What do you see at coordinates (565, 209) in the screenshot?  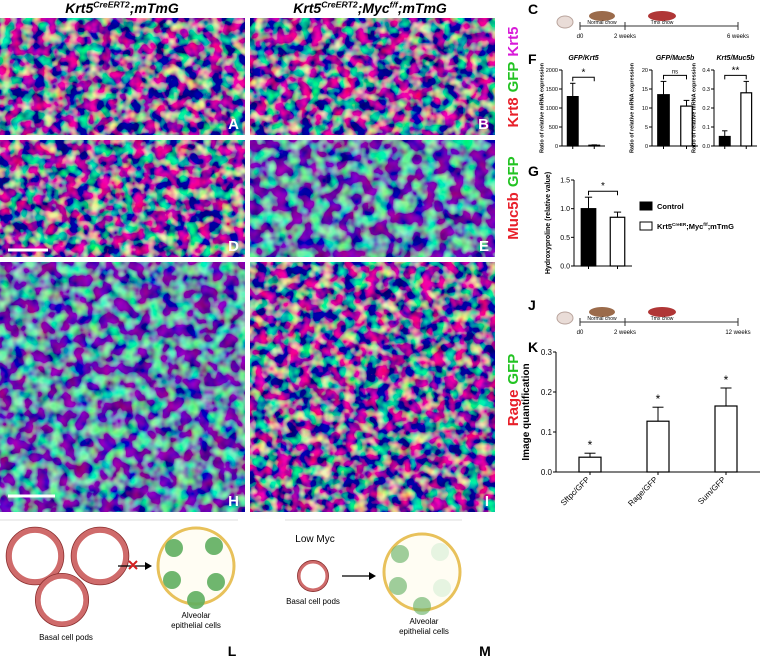 I see `y-tick-label: 1.0` at bounding box center [565, 209].